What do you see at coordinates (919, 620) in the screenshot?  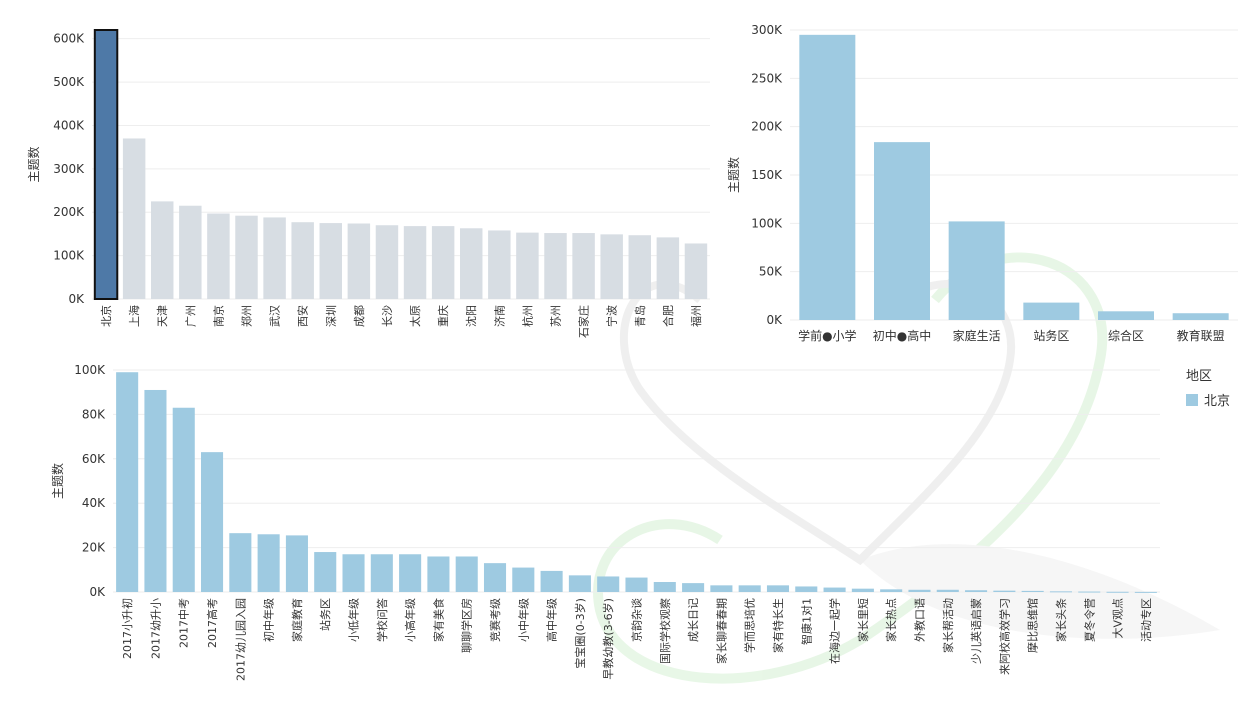 I see `category-label: 外教口语` at bounding box center [919, 620].